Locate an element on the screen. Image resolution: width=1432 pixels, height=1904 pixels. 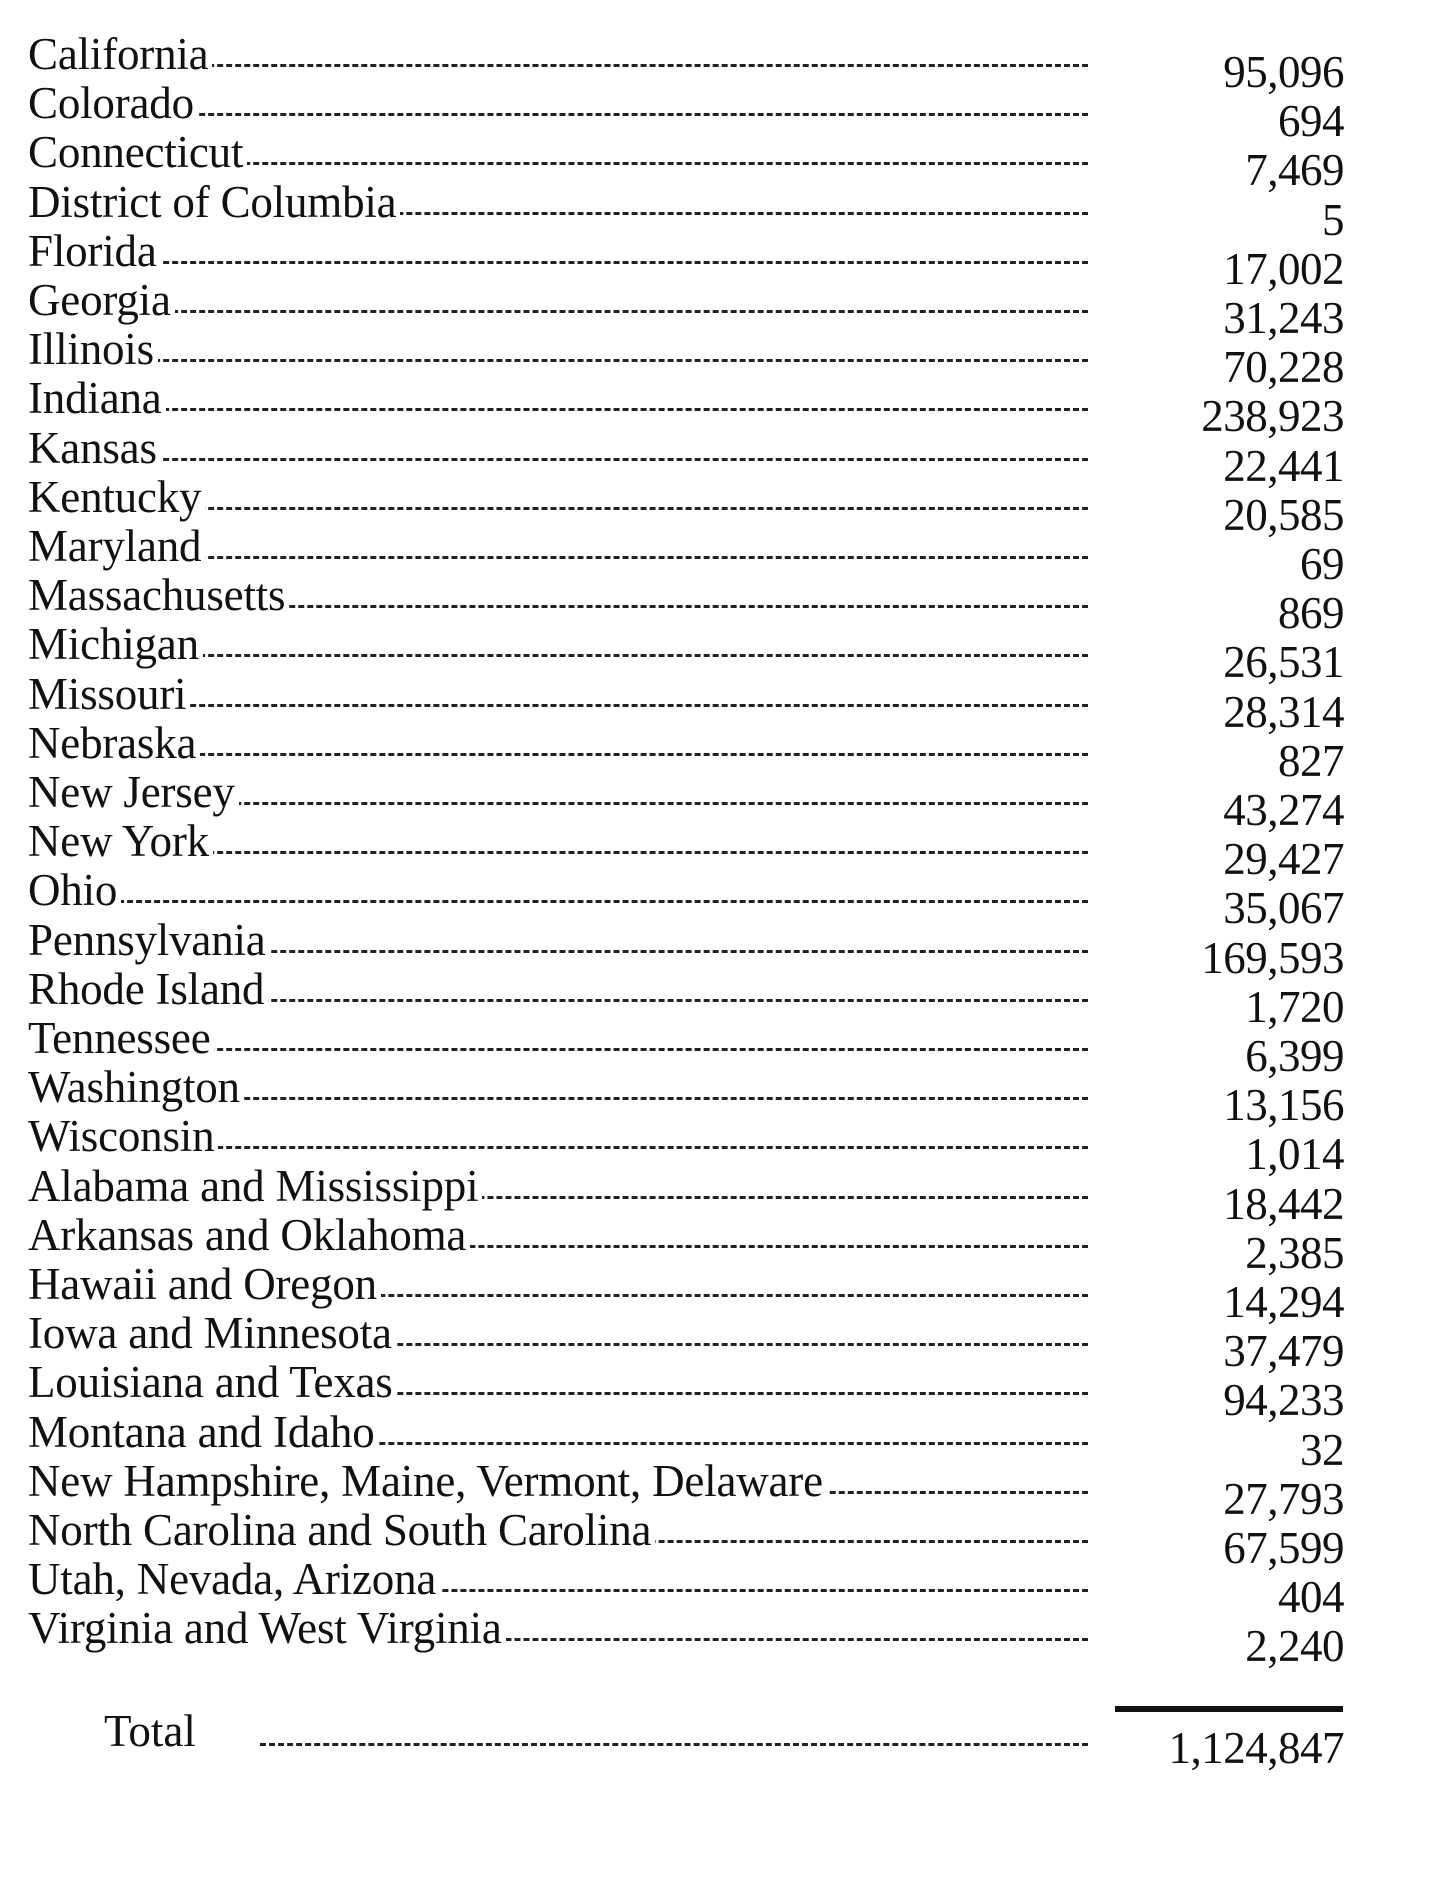
row-label: Michigan is located at coordinates (115, 644).